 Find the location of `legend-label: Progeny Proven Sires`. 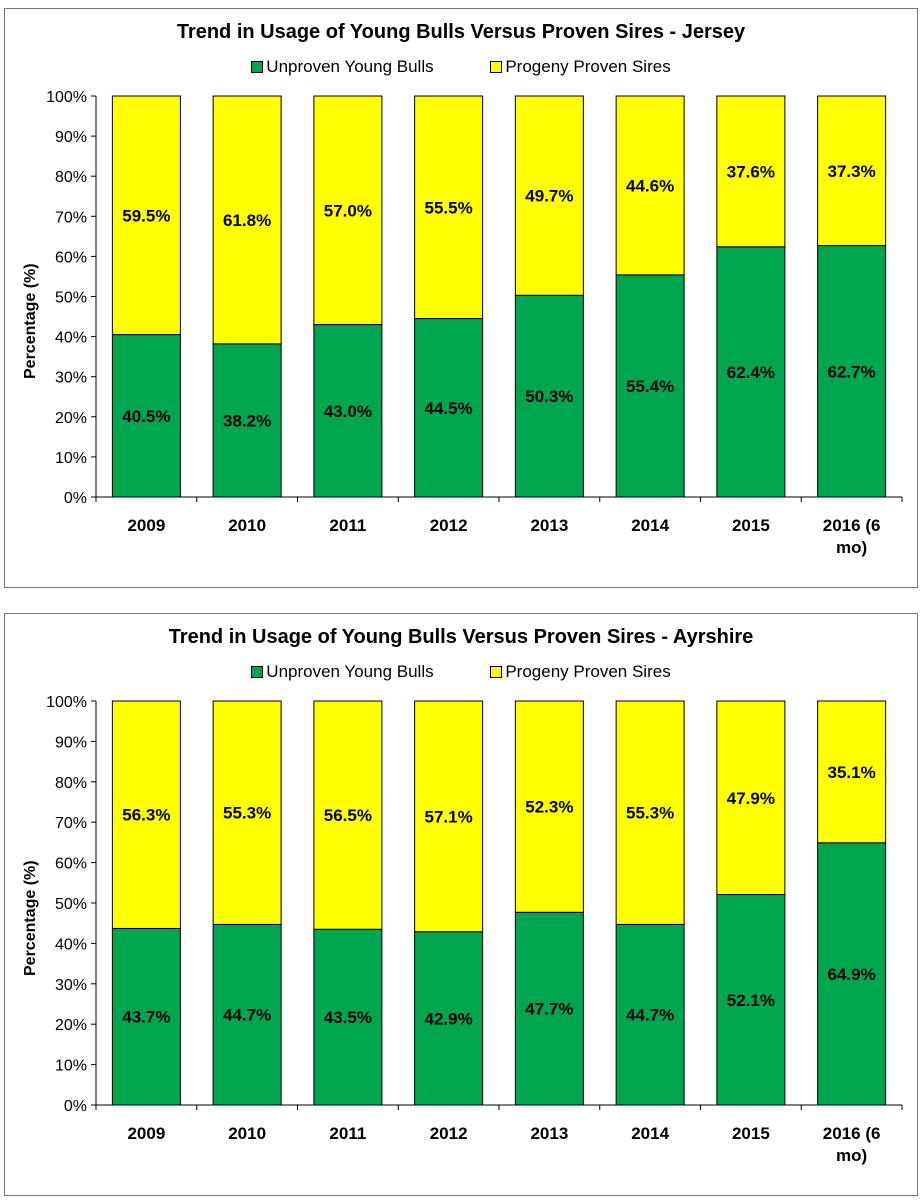

legend-label: Progeny Proven Sires is located at coordinates (588, 671).